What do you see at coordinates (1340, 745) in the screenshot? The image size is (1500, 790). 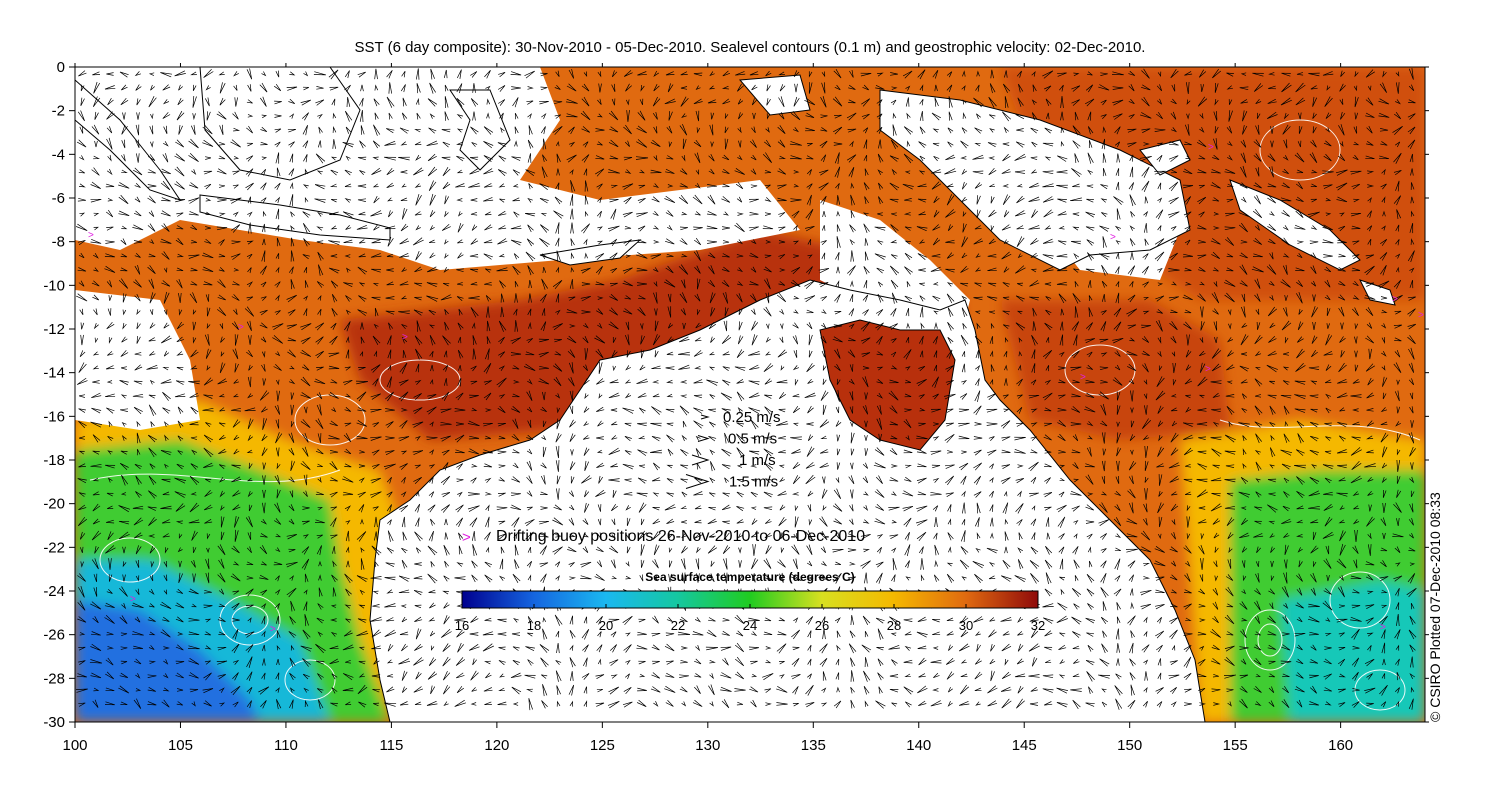 I see `x-tick-label: 160` at bounding box center [1340, 745].